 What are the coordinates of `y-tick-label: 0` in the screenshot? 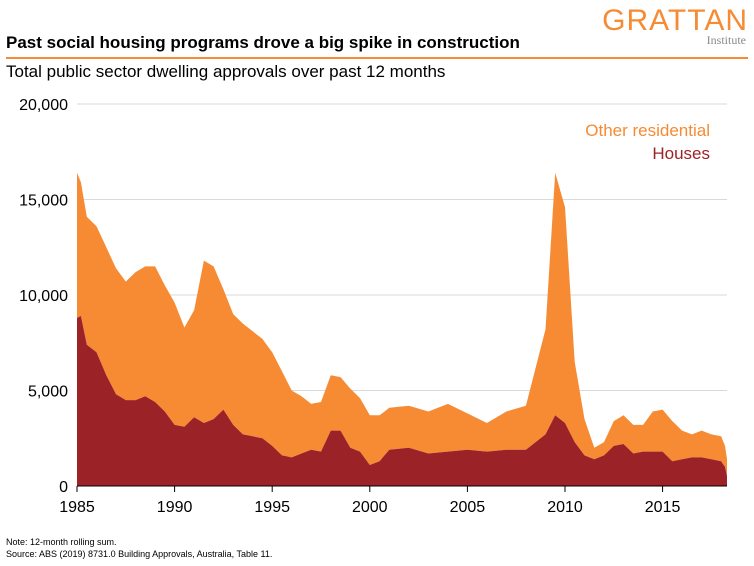 It's located at (63, 487).